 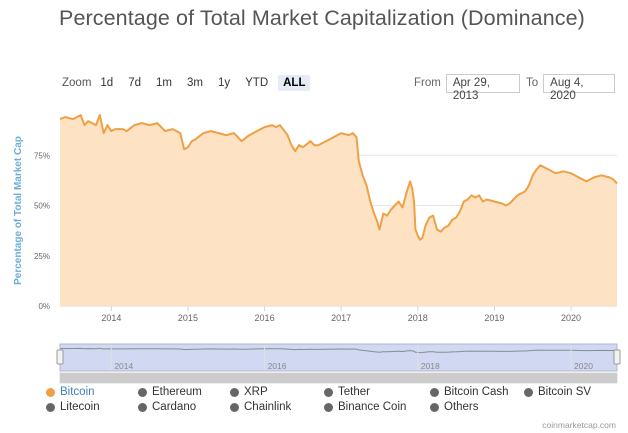 I want to click on y-axis-title: Percentage of Total Market Cap, so click(x=18, y=210).